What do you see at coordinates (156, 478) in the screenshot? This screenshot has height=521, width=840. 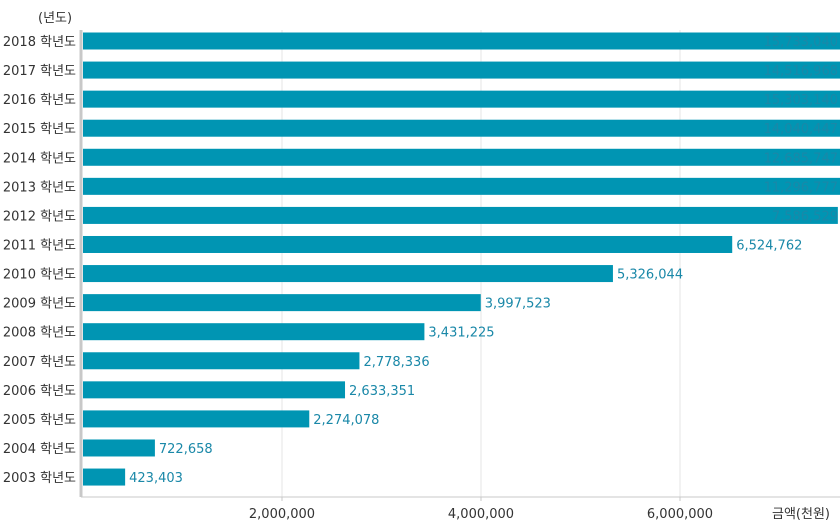 I see `value-label: 423,403` at bounding box center [156, 478].